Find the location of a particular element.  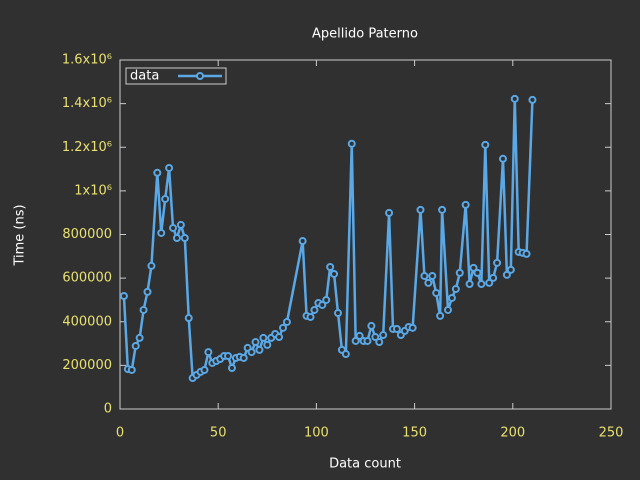

x-tick-label: 100 is located at coordinates (316, 433).